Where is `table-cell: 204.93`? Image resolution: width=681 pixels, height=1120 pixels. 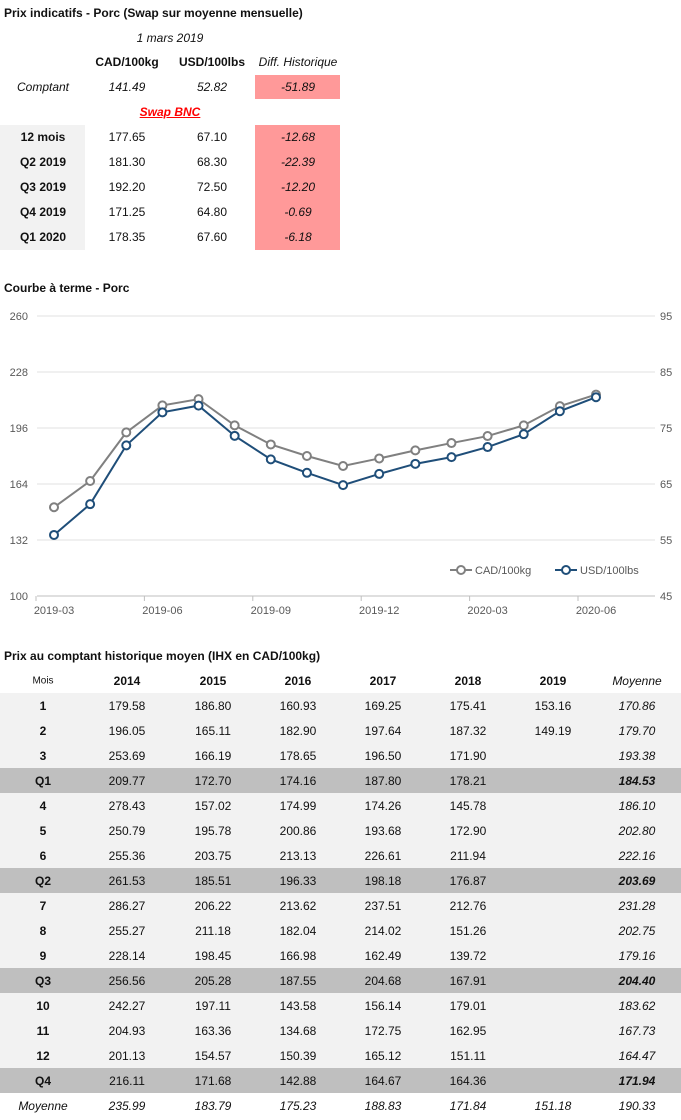 table-cell: 204.93 is located at coordinates (127, 1030).